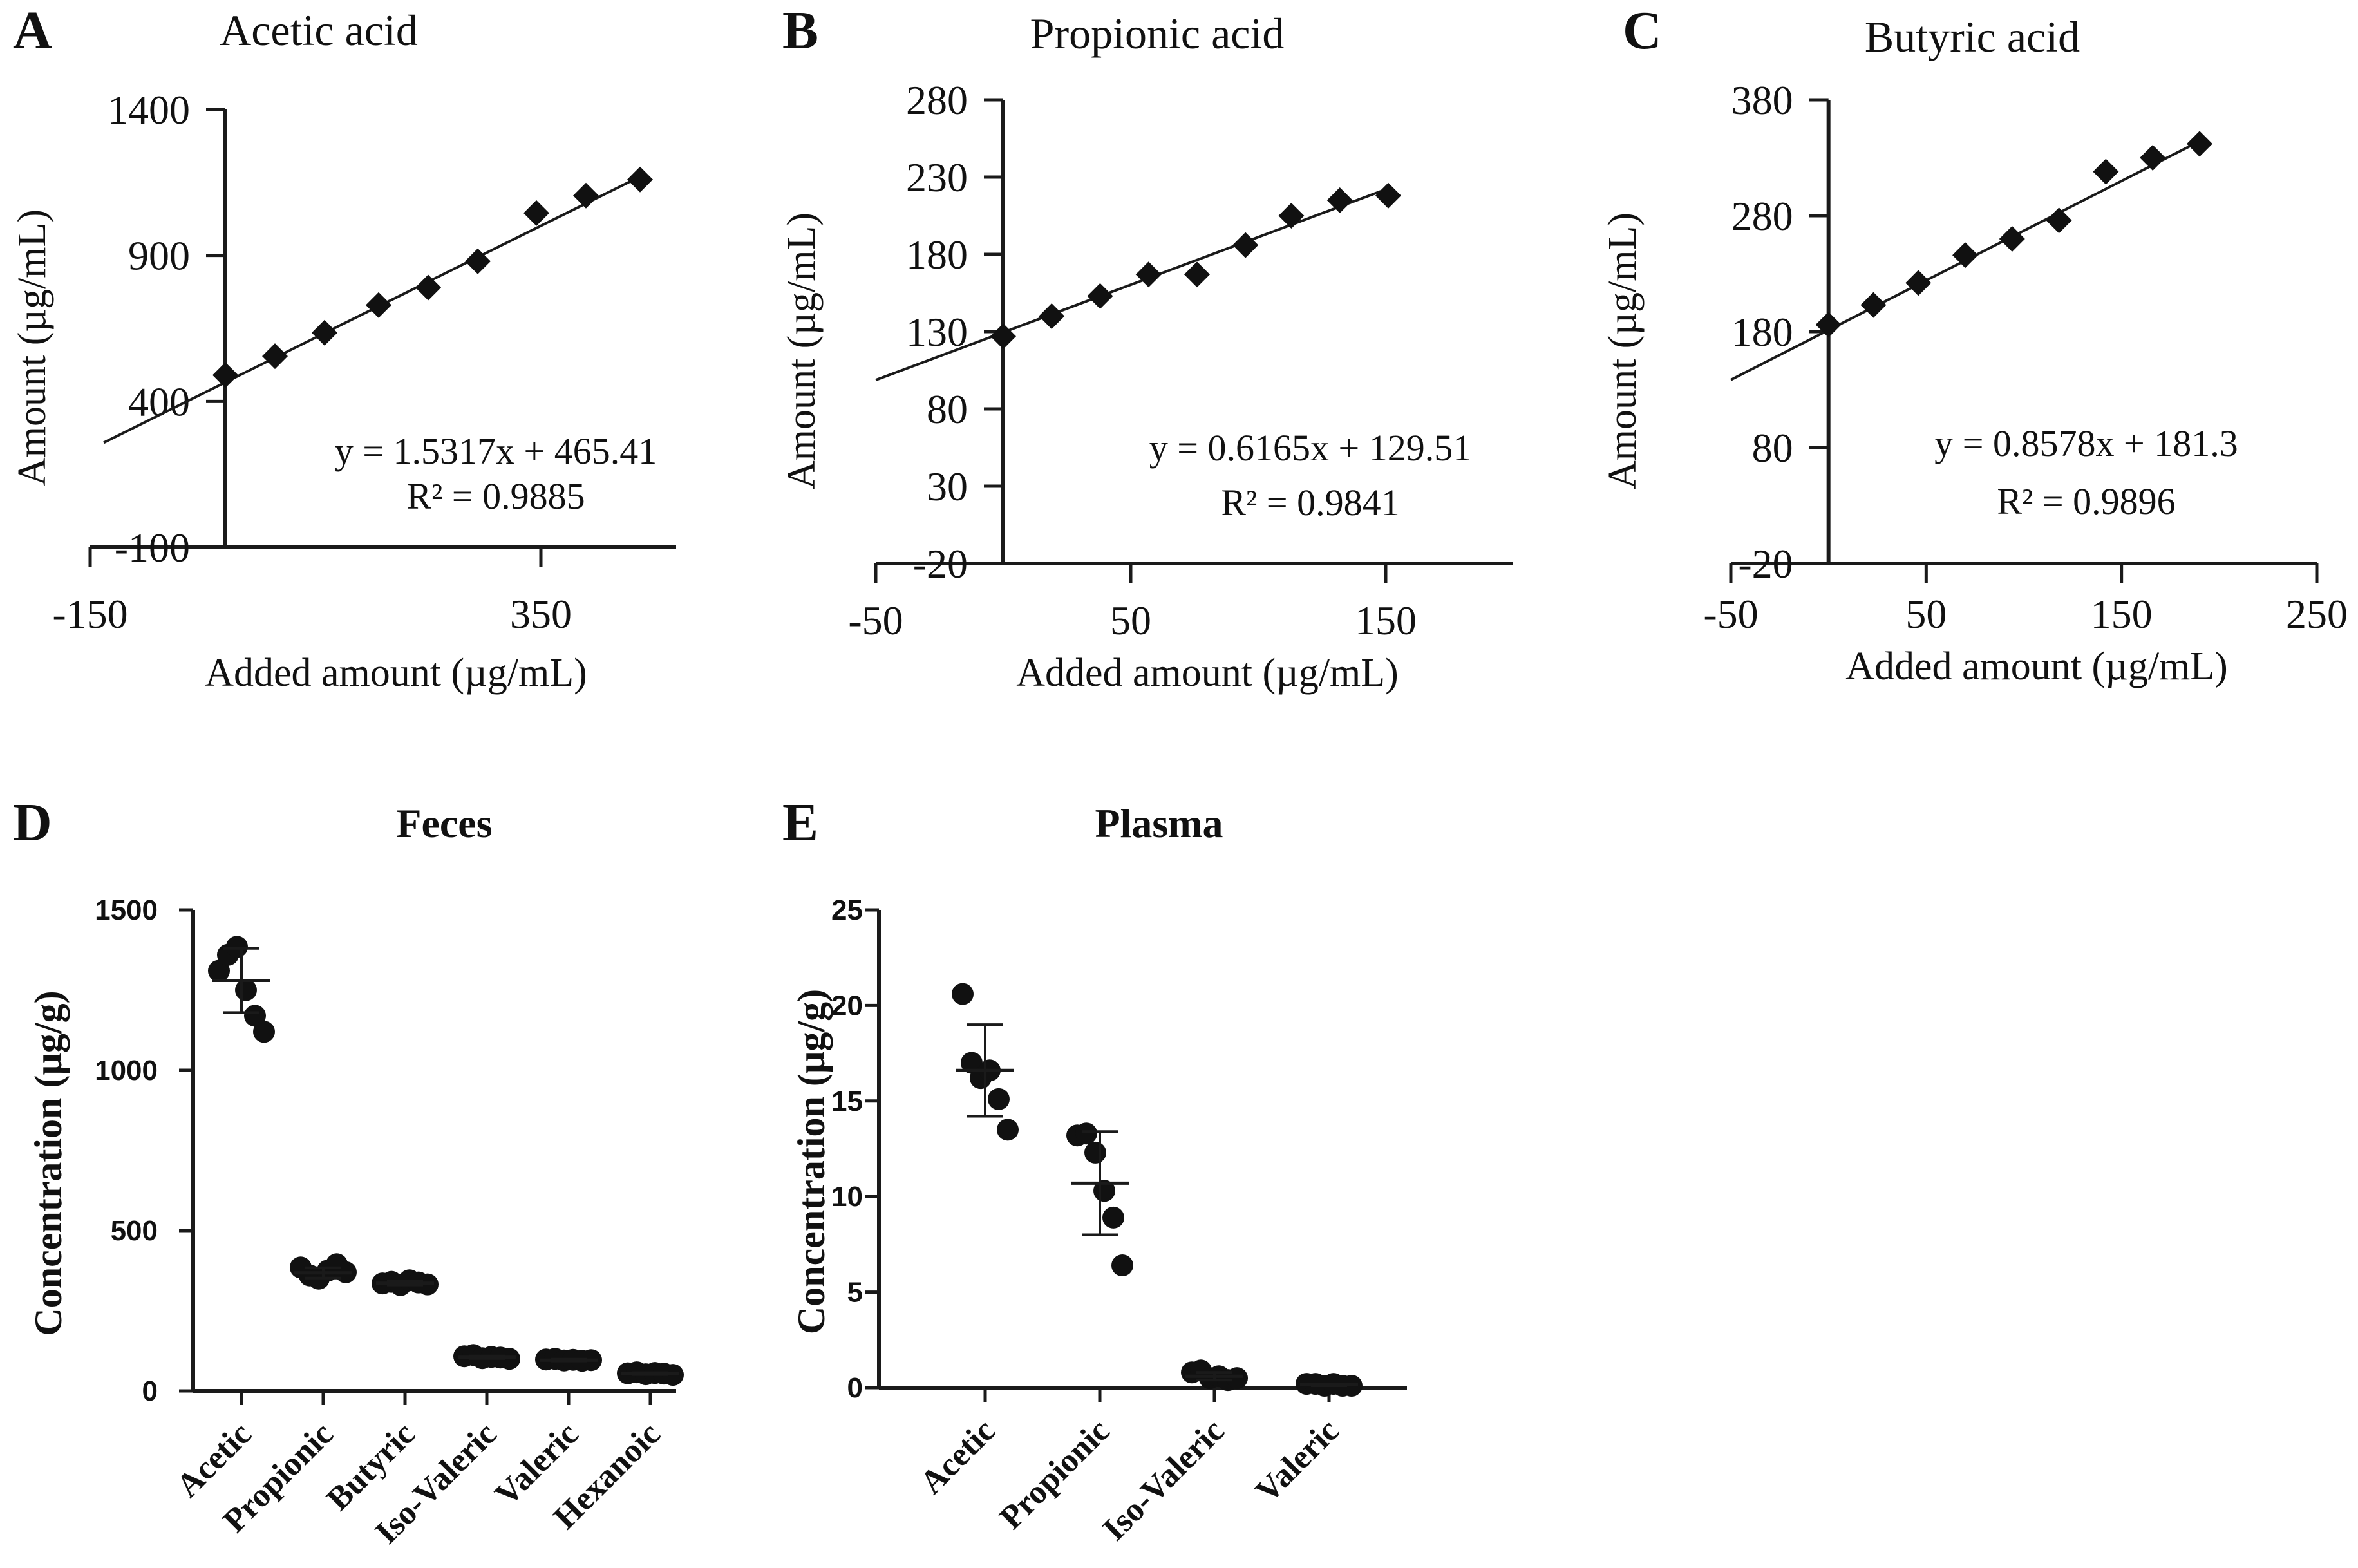 The image size is (2358, 1568). What do you see at coordinates (847, 910) in the screenshot?
I see `y-tick-label: 25` at bounding box center [847, 910].